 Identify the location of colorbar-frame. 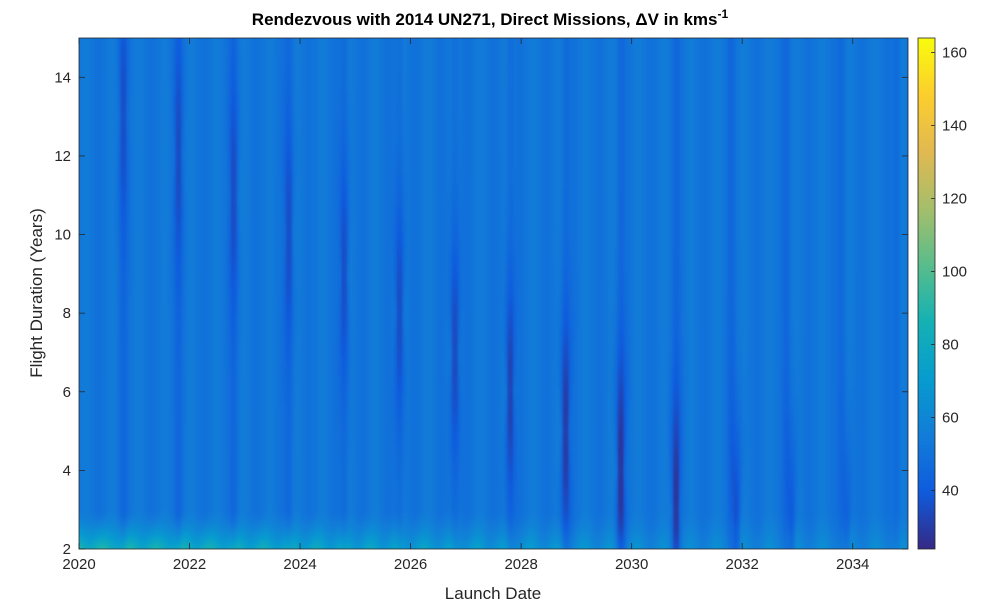
(926, 293).